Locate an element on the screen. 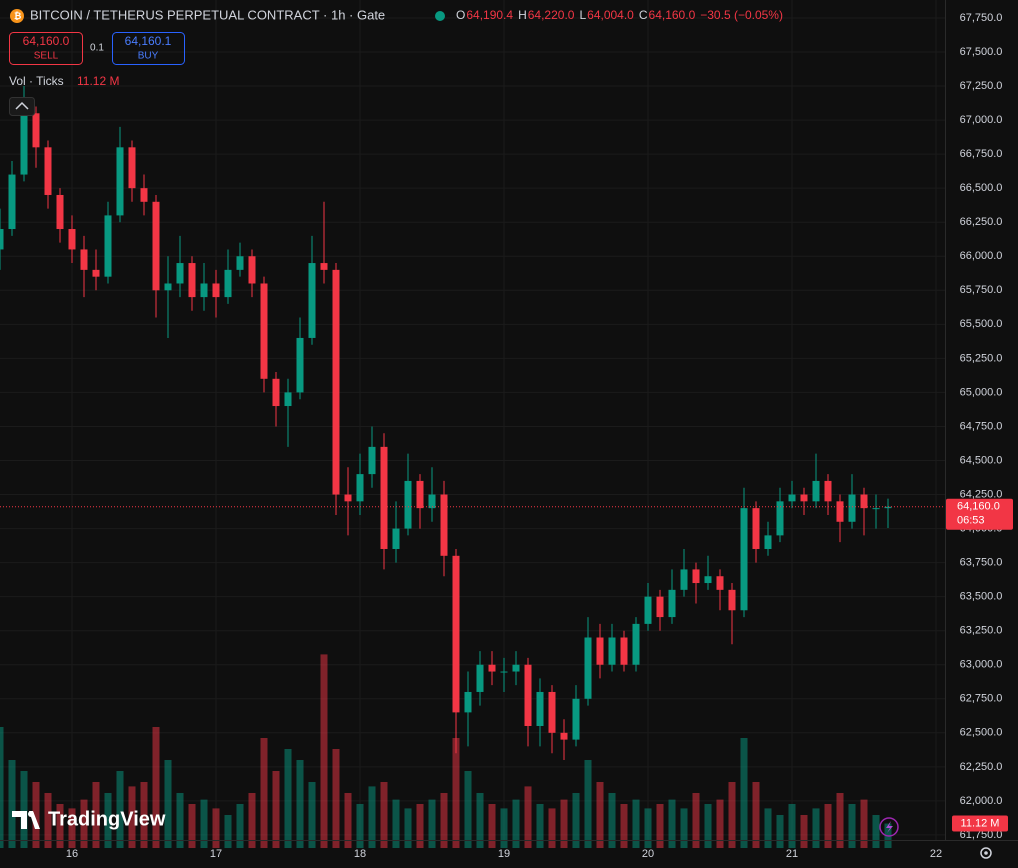  sell-button is located at coordinates (46, 48).